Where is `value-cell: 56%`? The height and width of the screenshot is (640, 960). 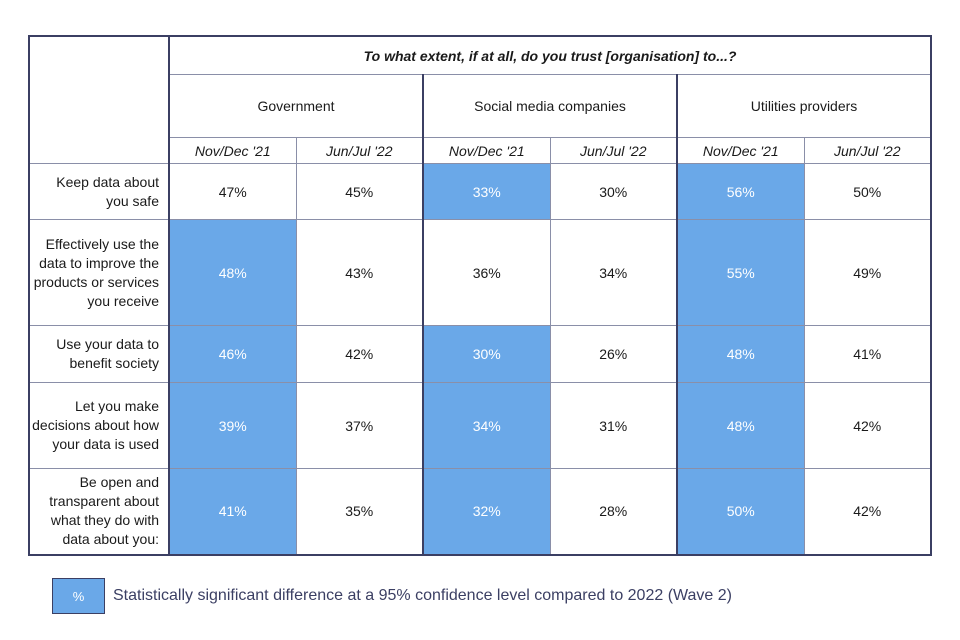 value-cell: 56% is located at coordinates (740, 191).